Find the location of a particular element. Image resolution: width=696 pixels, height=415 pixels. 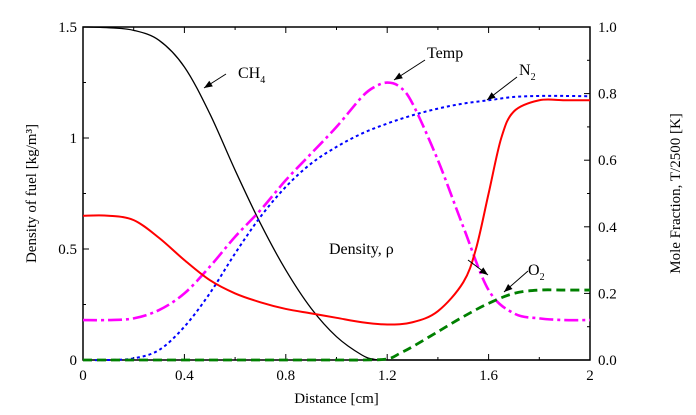

annotation-arrowhead-n2 is located at coordinates (491, 96).